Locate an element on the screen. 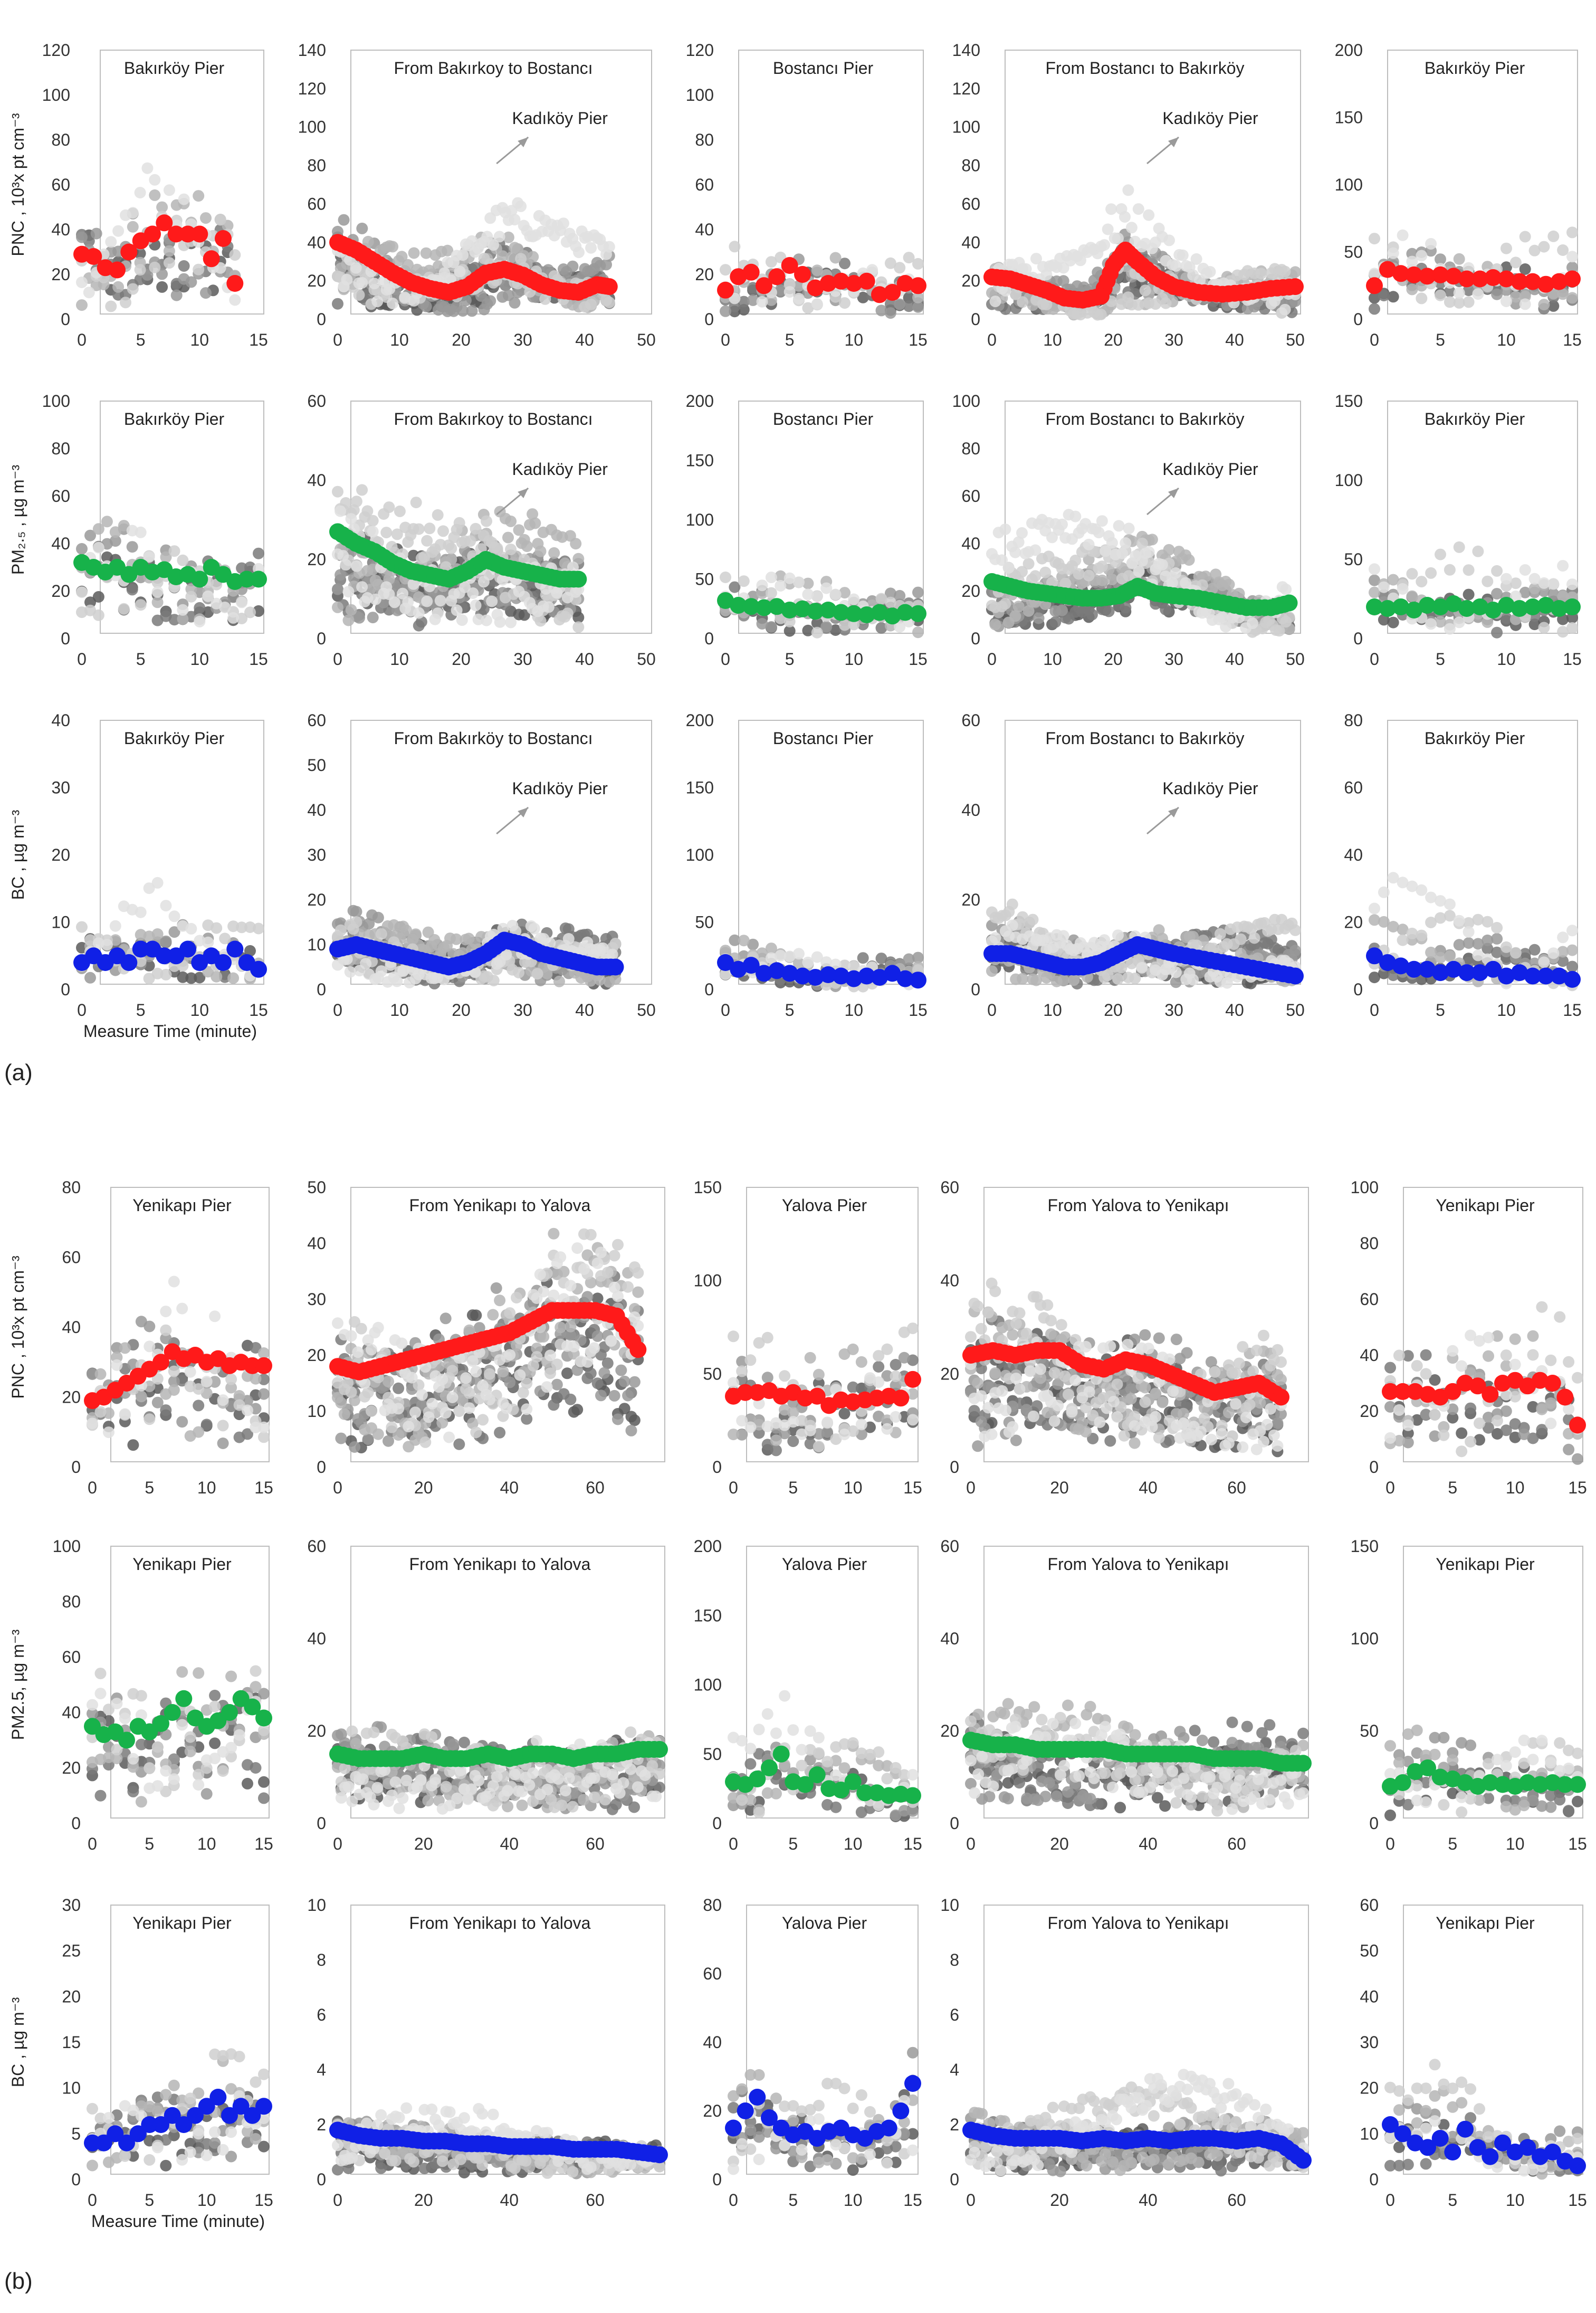 The height and width of the screenshot is (2313, 1596). y-tick-label: 120 is located at coordinates (966, 88).